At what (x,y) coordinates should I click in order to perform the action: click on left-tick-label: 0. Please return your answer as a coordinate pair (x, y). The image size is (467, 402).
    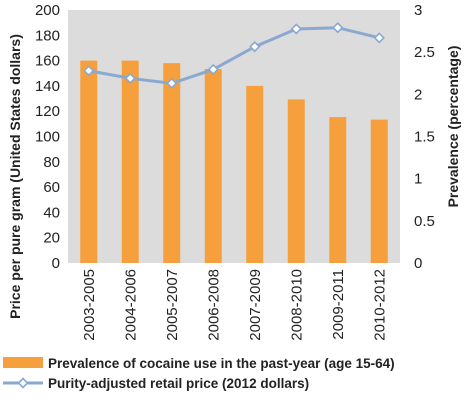
    Looking at the image, I should click on (56, 263).